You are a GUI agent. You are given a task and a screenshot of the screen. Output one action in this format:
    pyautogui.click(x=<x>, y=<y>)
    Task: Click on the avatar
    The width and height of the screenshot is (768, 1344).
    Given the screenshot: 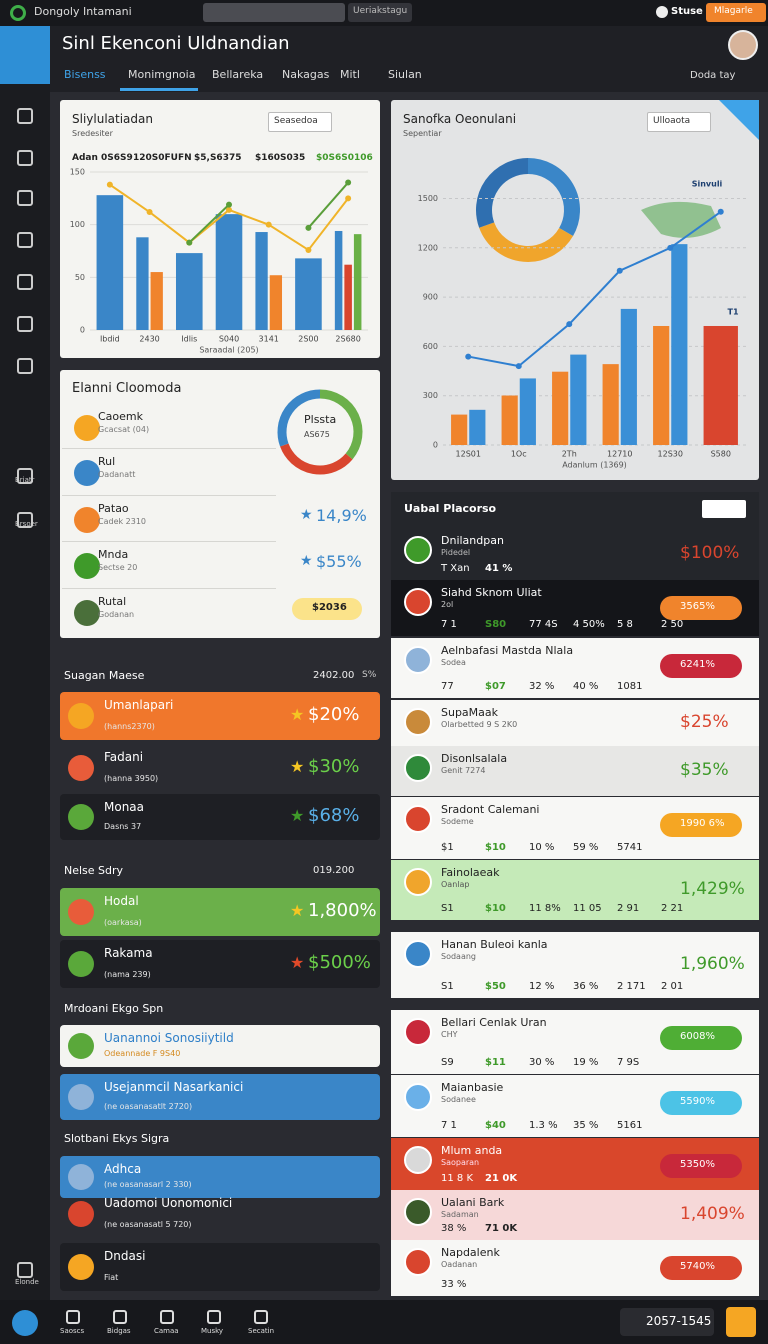 What is the action you would take?
    pyautogui.click(x=743, y=45)
    